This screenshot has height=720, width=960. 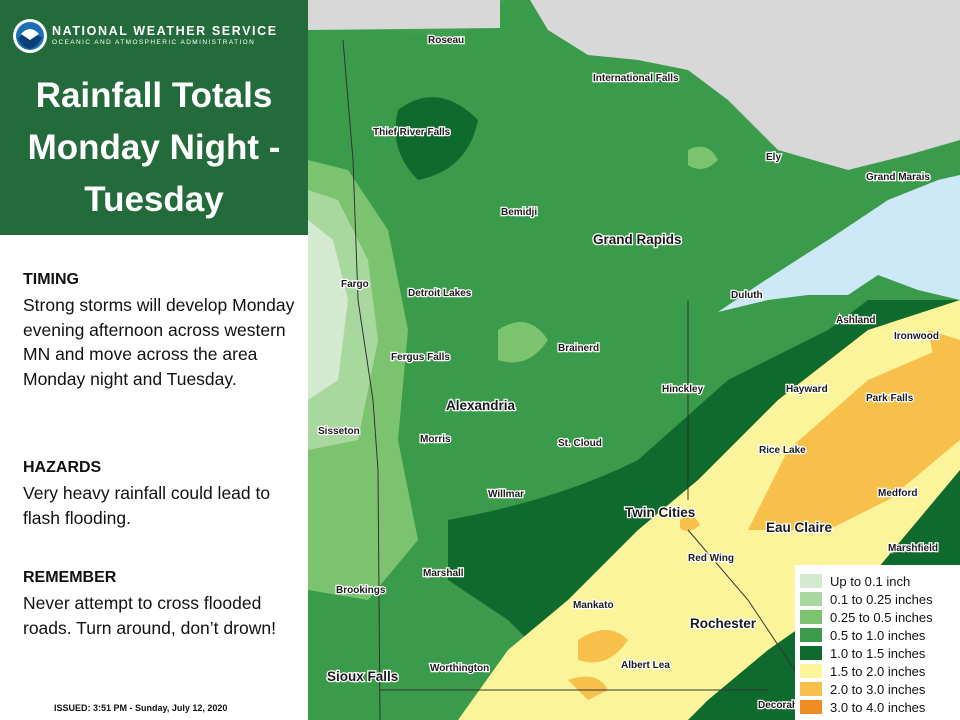 What do you see at coordinates (799, 527) in the screenshot?
I see `city-label: Eau Claire` at bounding box center [799, 527].